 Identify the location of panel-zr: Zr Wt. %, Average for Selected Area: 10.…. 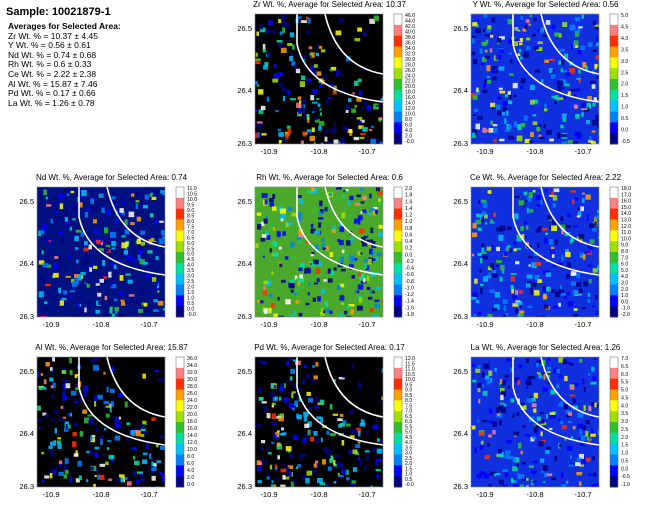
(329, 85).